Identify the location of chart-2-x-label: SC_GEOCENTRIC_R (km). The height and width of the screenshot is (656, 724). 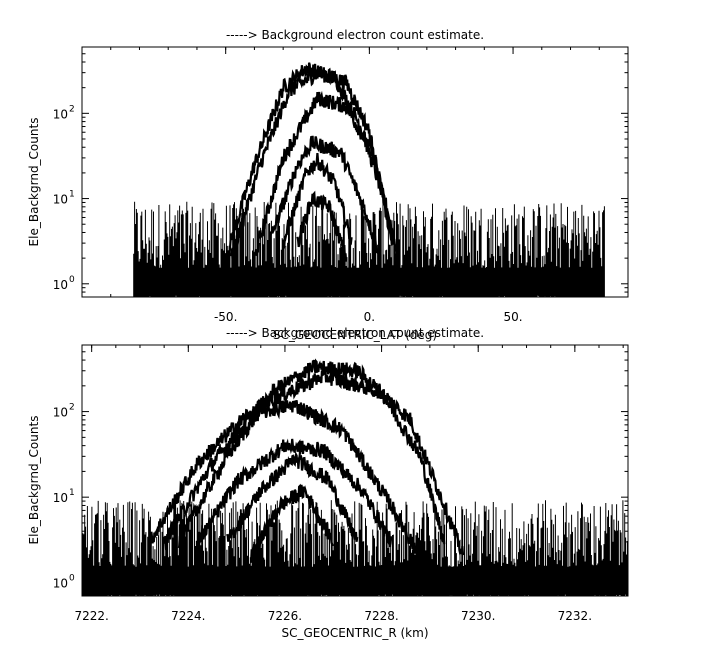
(355, 633).